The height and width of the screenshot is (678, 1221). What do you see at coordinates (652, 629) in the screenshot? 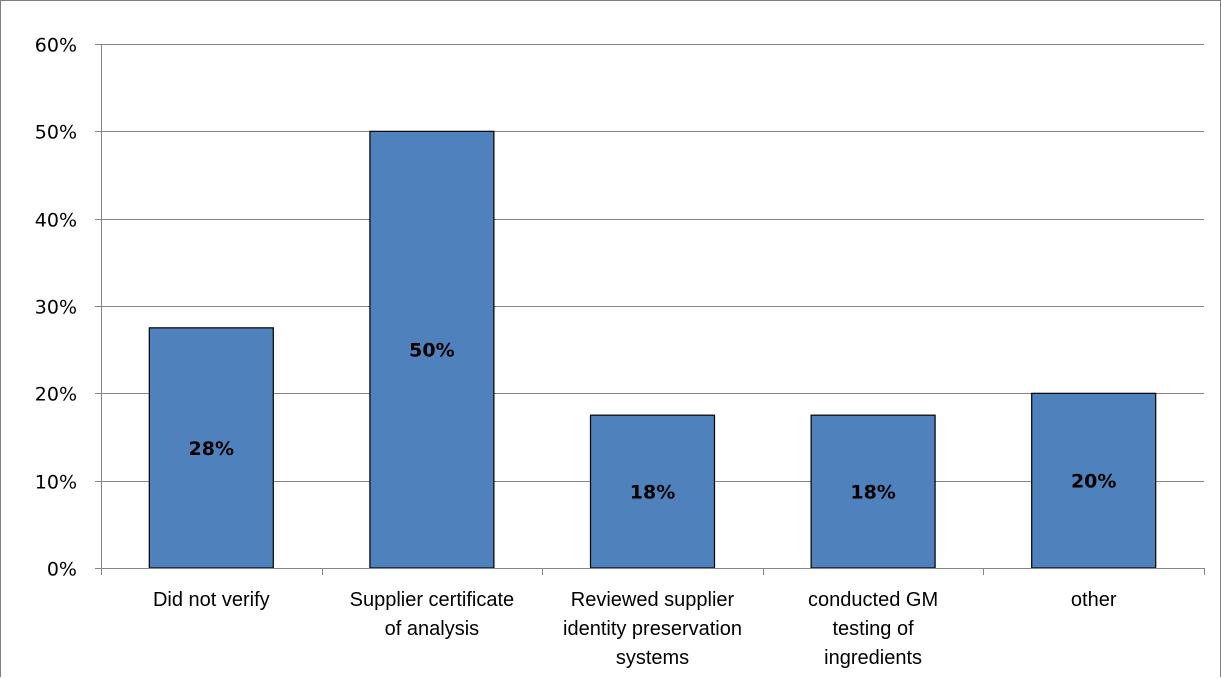
I see `category-label: identity preservation` at bounding box center [652, 629].